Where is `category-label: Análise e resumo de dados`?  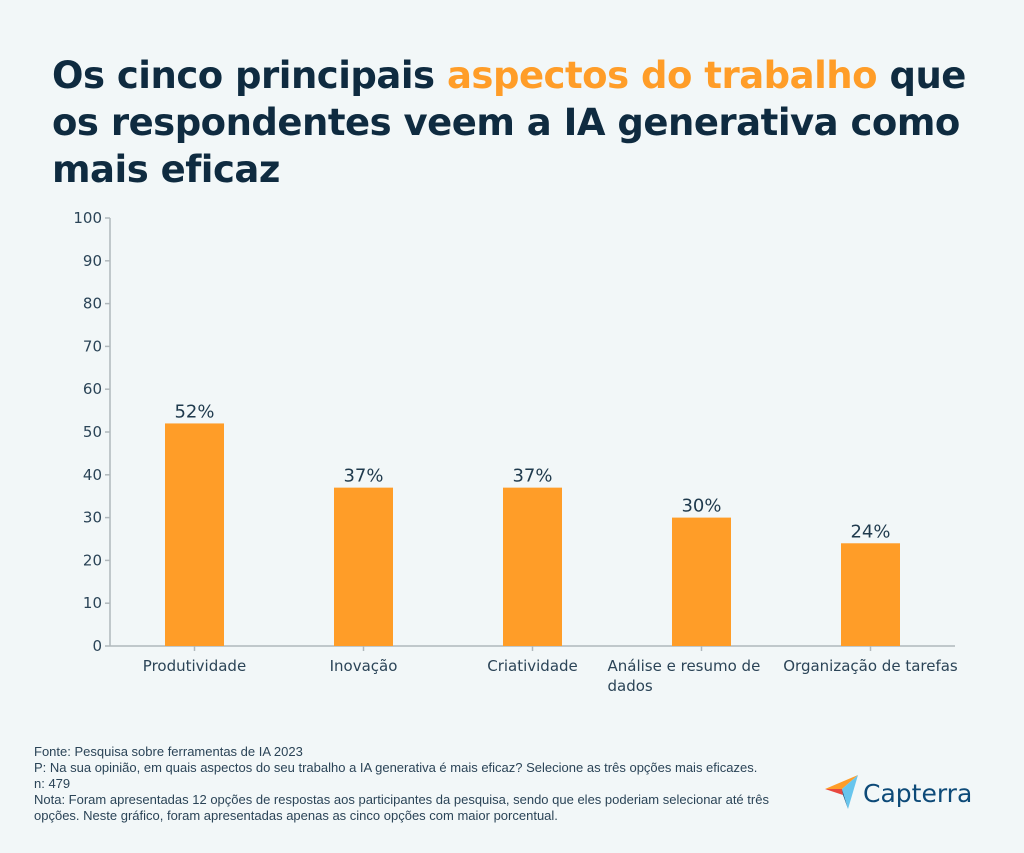 category-label: Análise e resumo de dados is located at coordinates (684, 676).